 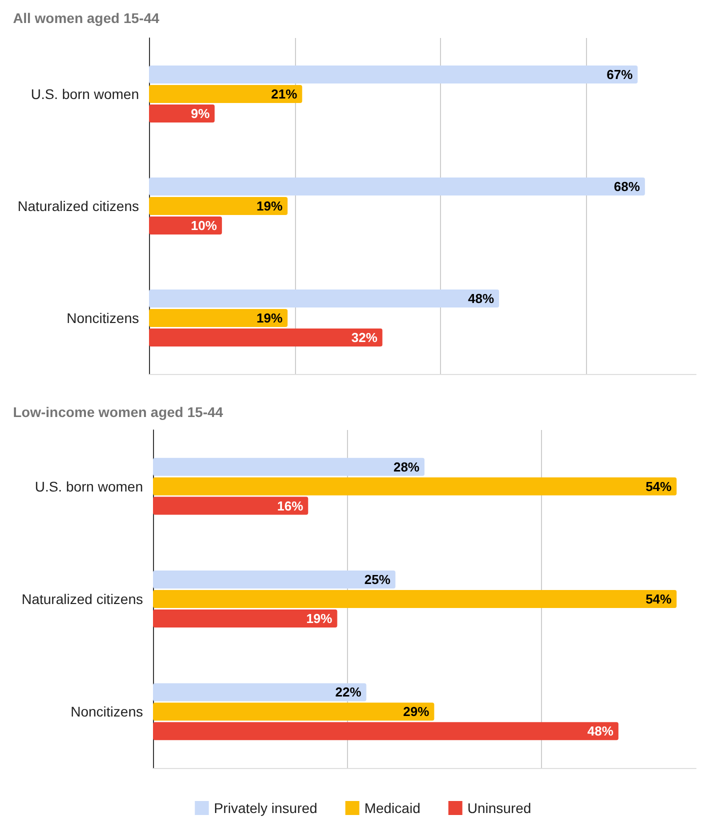 I want to click on data-label: 32%, so click(x=364, y=337).